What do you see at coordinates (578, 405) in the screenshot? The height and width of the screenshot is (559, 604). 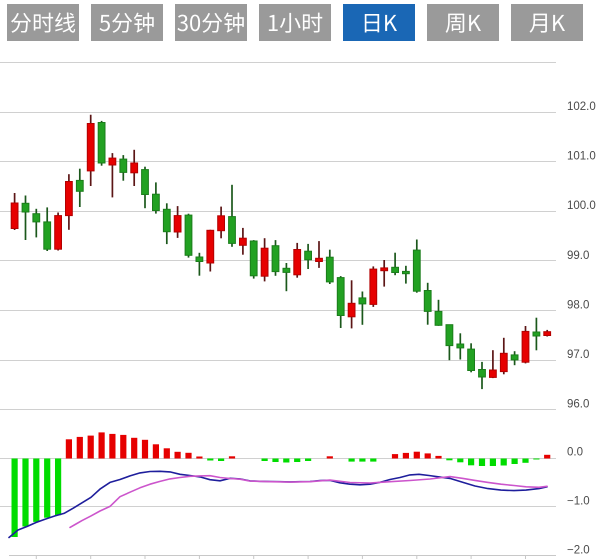 I see `svg-text: 96.0` at bounding box center [578, 405].